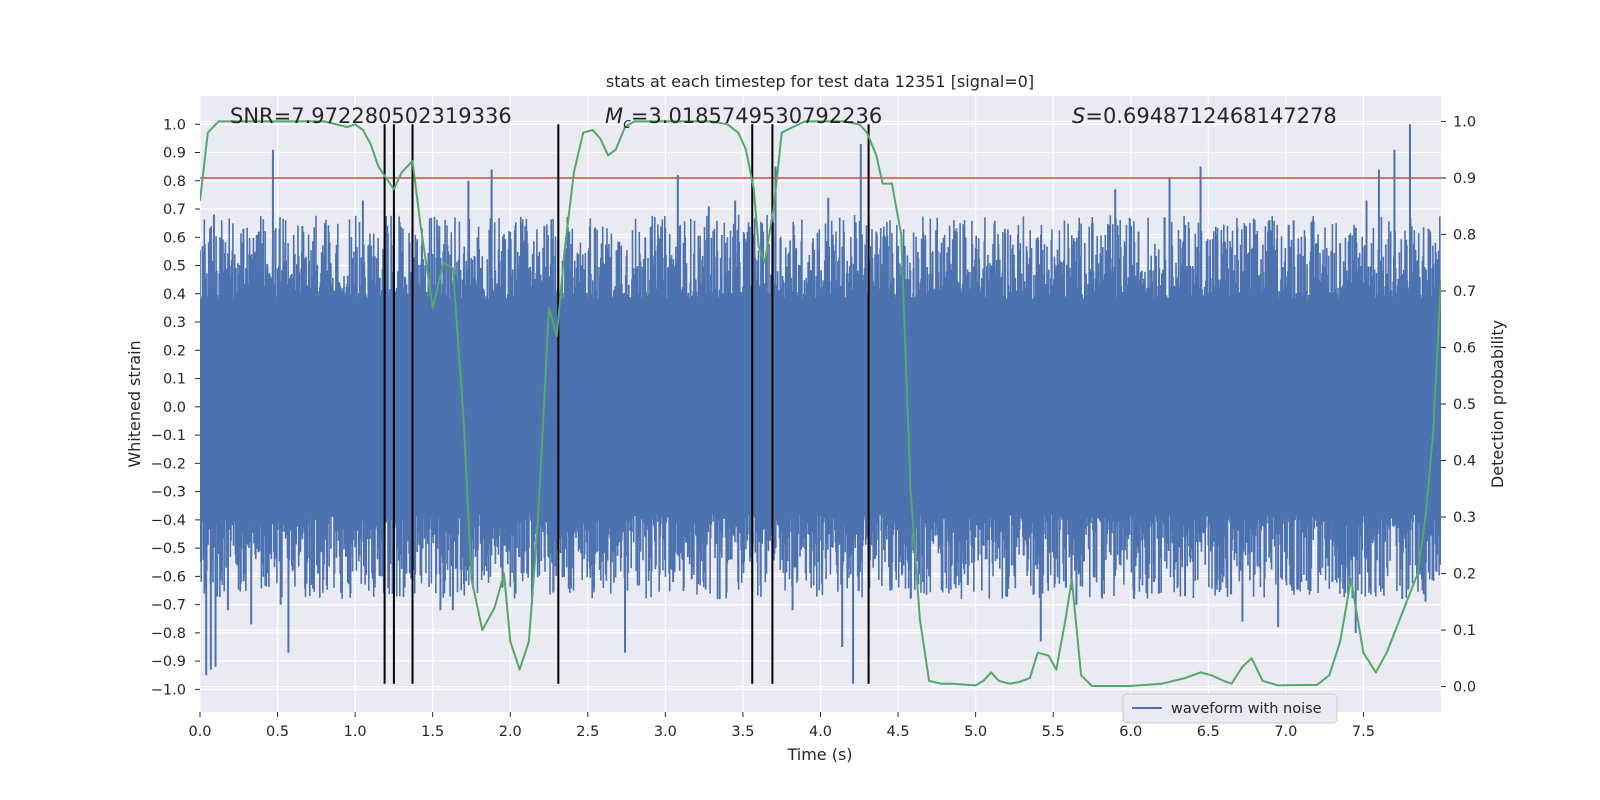 The width and height of the screenshot is (1600, 800). What do you see at coordinates (174, 210) in the screenshot?
I see `y-tick-label: 0.7` at bounding box center [174, 210].